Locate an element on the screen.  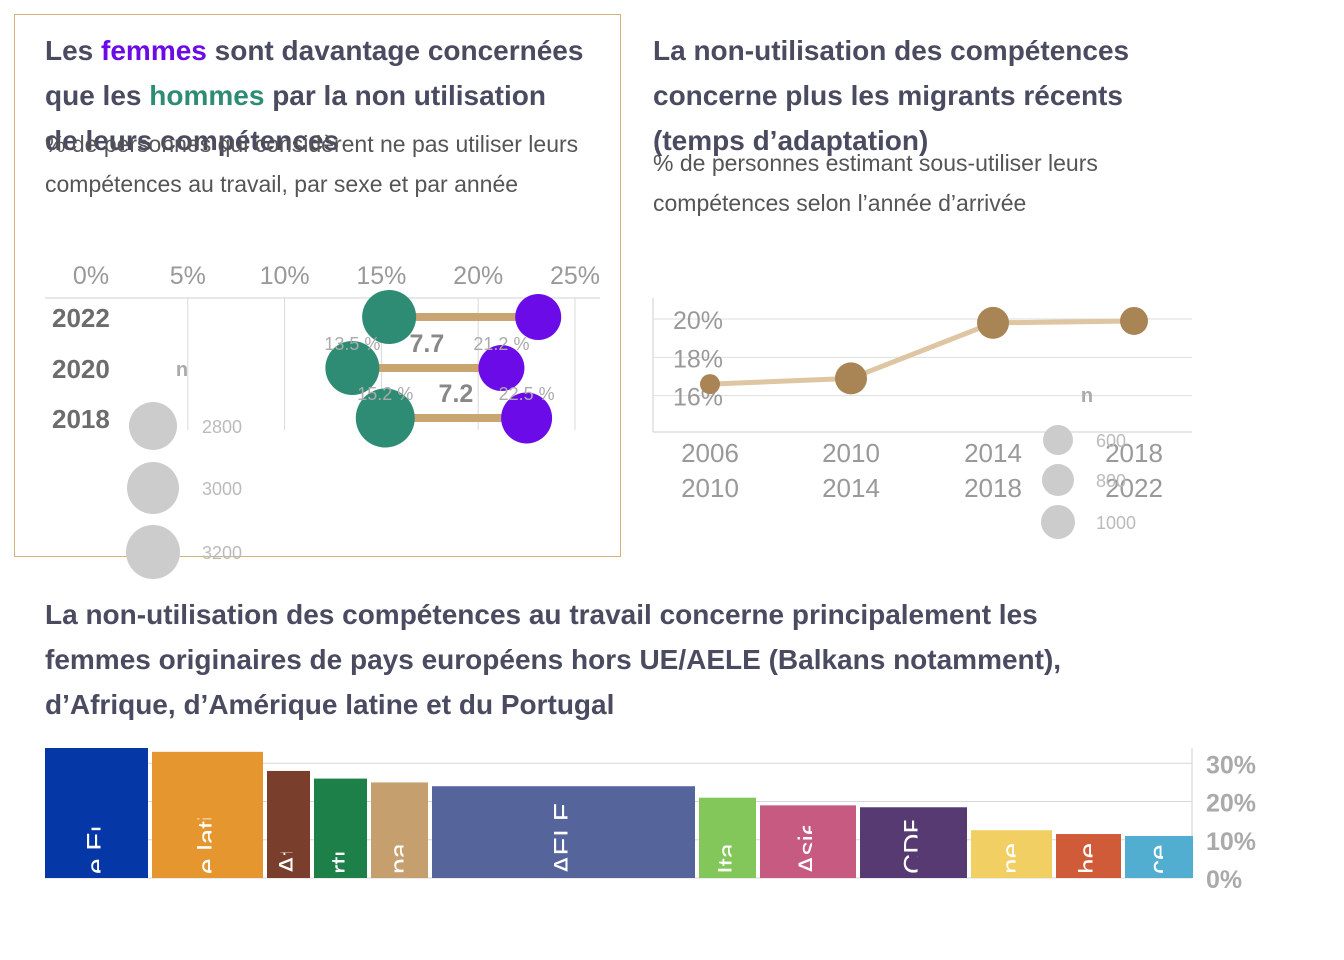
x-tick-label: 10% is located at coordinates (285, 276).